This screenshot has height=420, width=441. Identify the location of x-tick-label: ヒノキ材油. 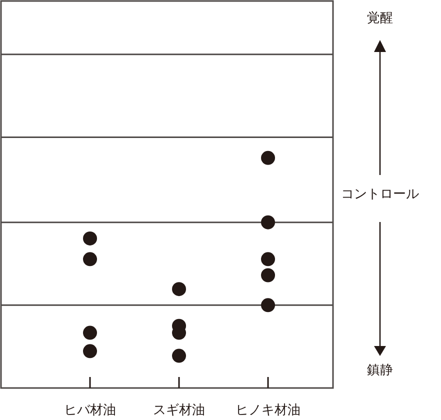
(268, 410).